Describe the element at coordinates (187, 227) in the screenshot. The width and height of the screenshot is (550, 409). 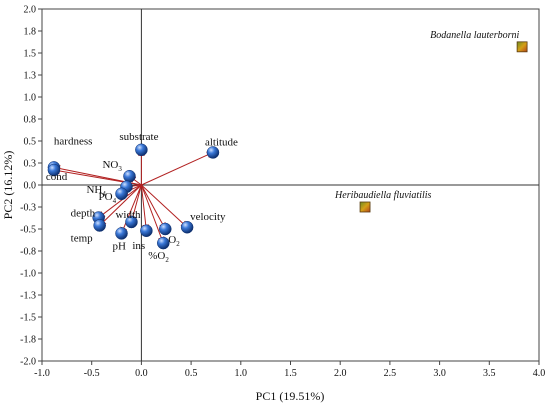
I see `variable-point-velocity` at that location.